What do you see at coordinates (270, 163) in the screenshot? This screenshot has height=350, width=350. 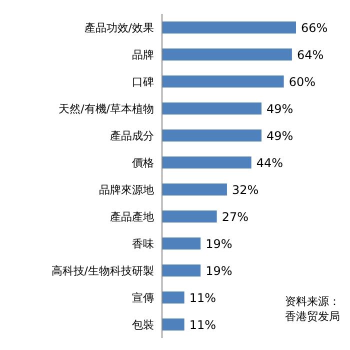 I see `data-label: 44%` at bounding box center [270, 163].